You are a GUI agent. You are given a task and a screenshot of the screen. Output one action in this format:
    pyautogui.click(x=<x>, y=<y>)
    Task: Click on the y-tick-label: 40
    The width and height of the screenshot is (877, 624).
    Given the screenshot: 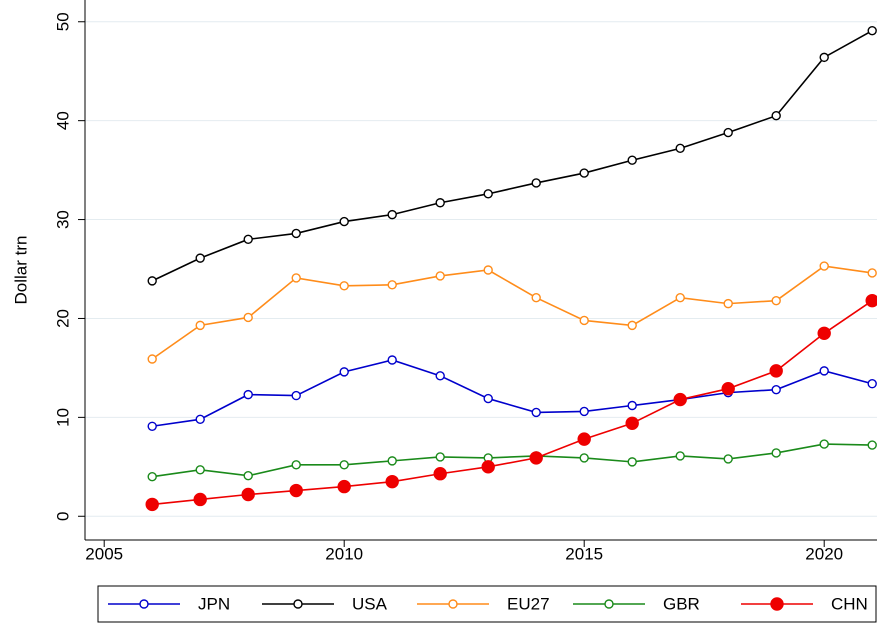 What is the action you would take?
    pyautogui.click(x=62, y=120)
    